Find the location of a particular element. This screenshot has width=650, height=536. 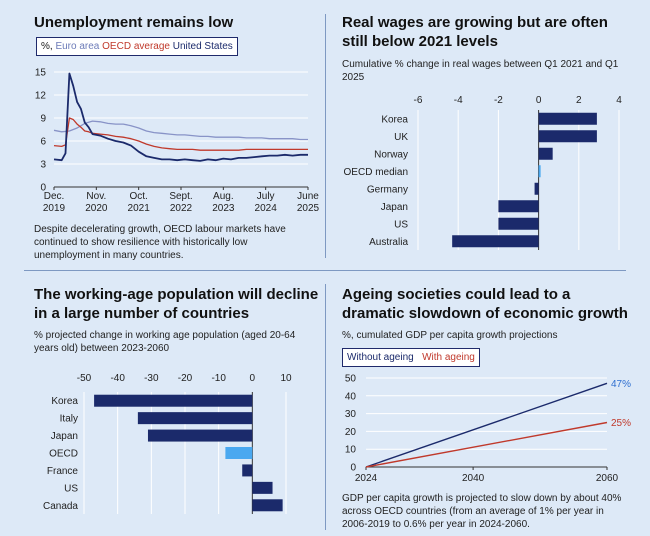

legend-prefix: %, is located at coordinates (47, 46).